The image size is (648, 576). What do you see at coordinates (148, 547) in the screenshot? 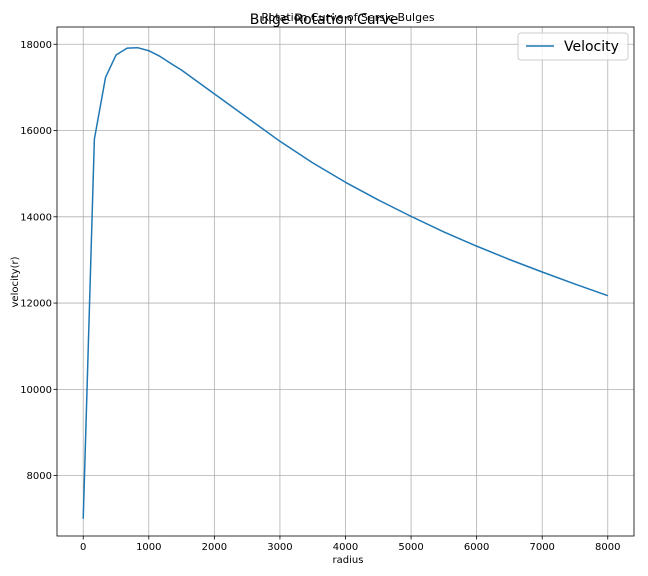
I see `x-tick-label: 1000` at bounding box center [148, 547].